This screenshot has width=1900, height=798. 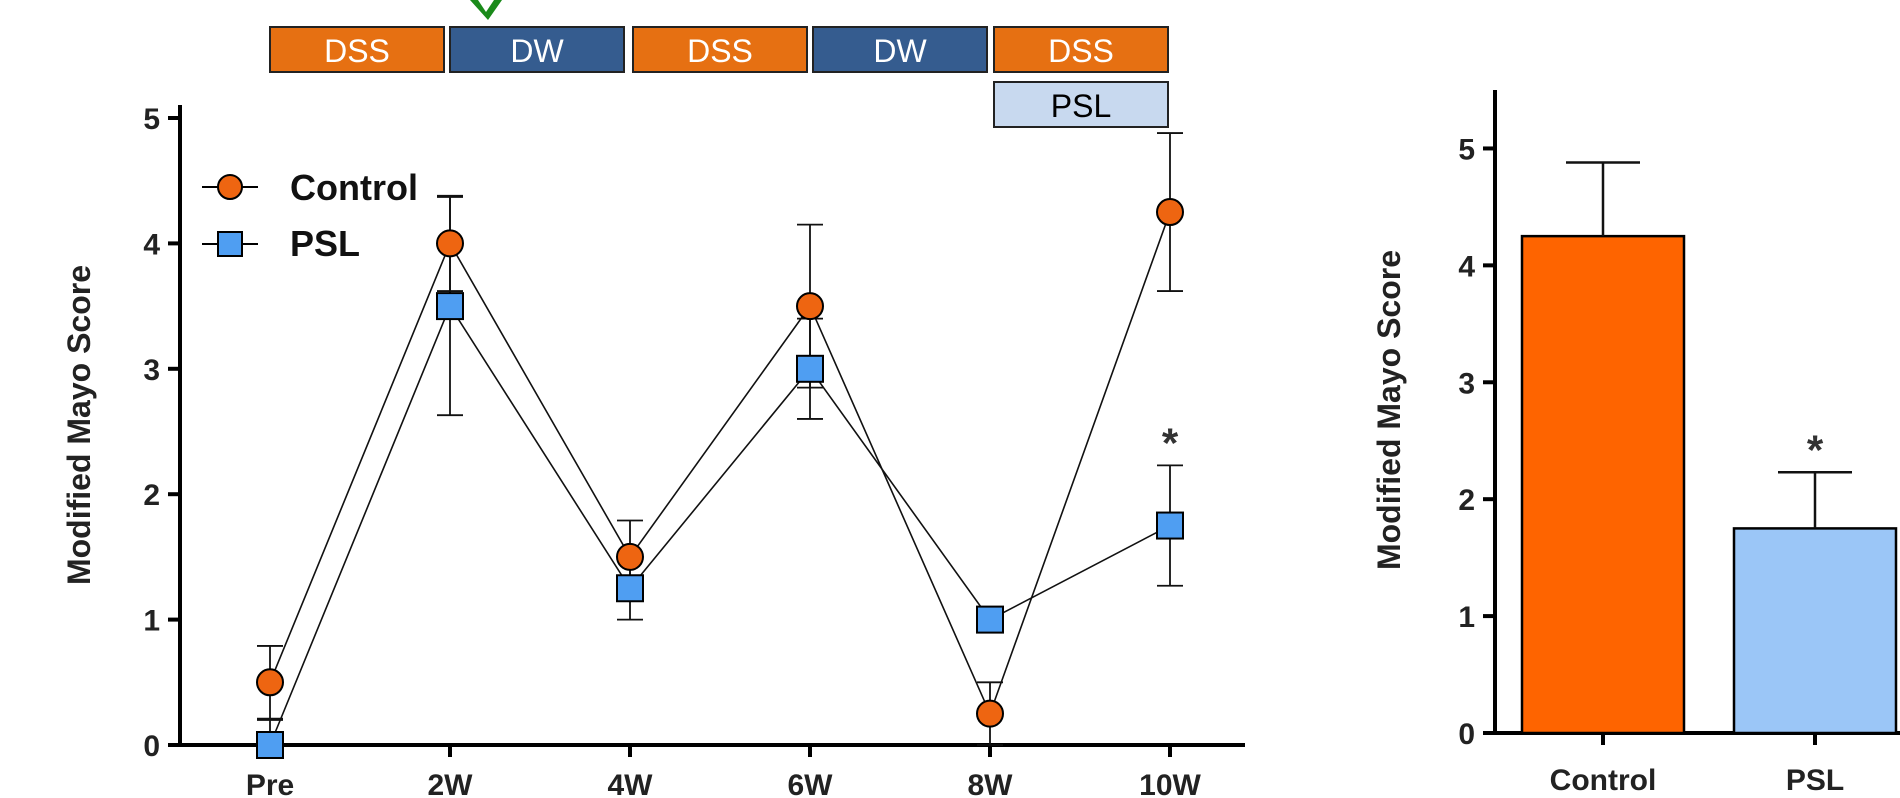 I want to click on phase-label-dss-2: DSS, so click(x=720, y=51).